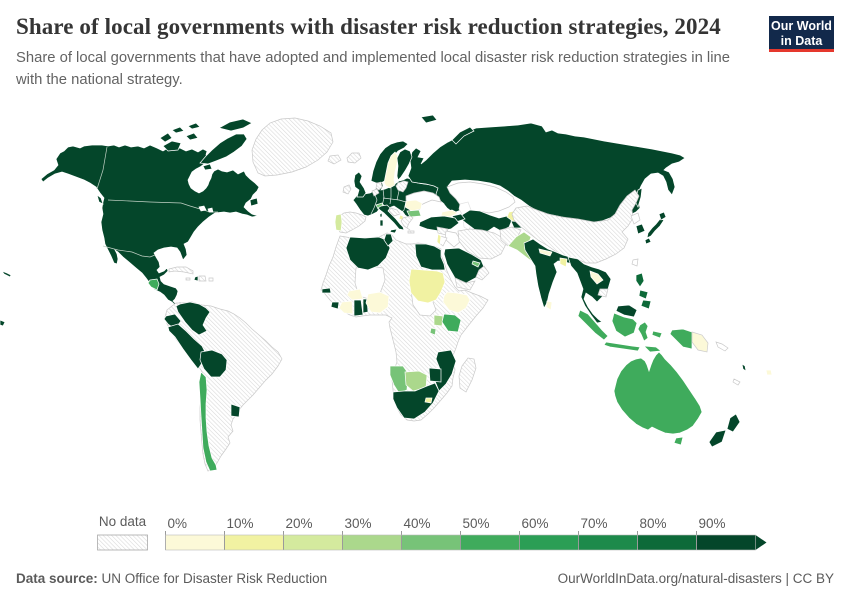 This screenshot has height=600, width=850. I want to click on svg-text: 20%, so click(299, 523).